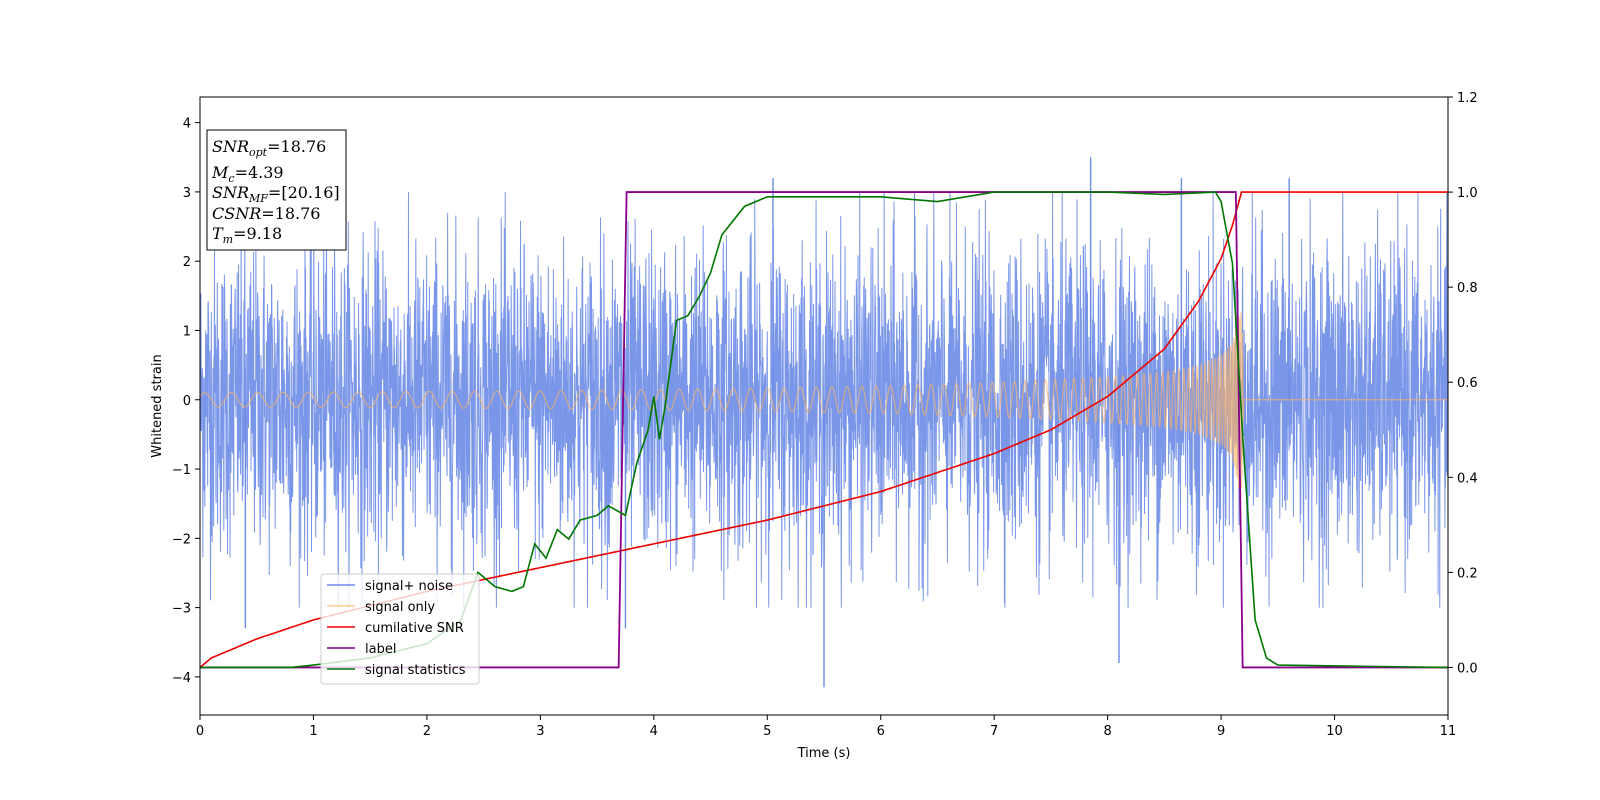  I want to click on y2-tick-label: 0.0, so click(1467, 668).